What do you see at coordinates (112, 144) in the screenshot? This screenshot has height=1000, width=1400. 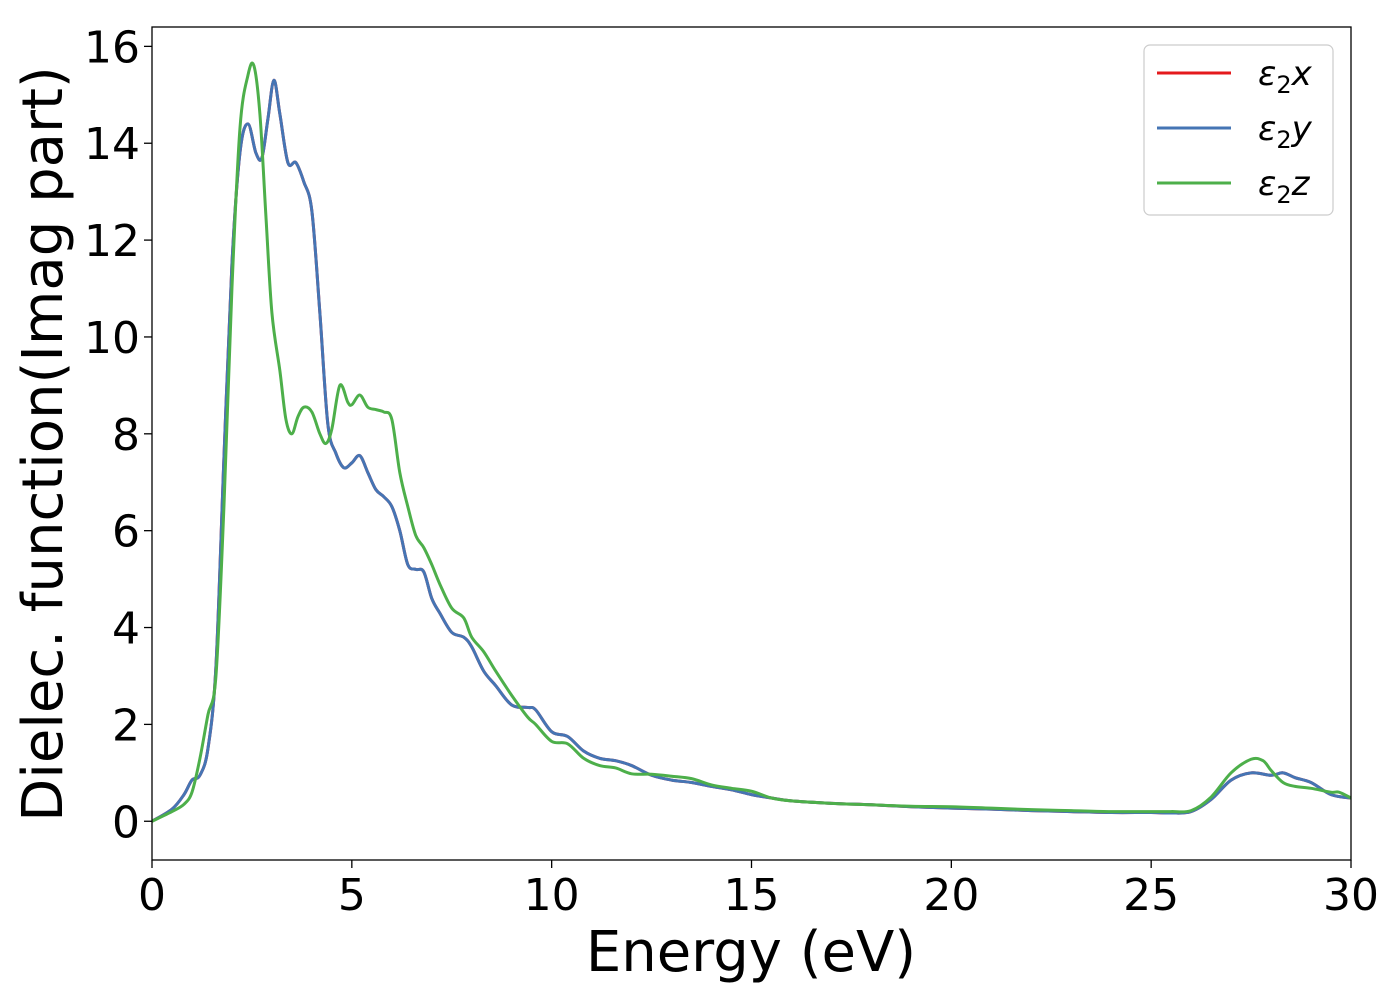 I see `y-tick-label: 14` at bounding box center [112, 144].